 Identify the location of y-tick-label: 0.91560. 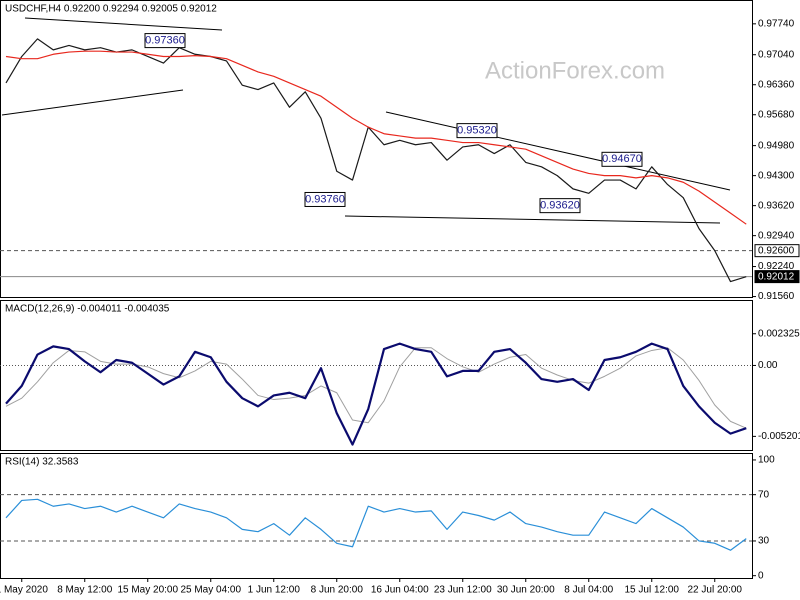
(776, 296).